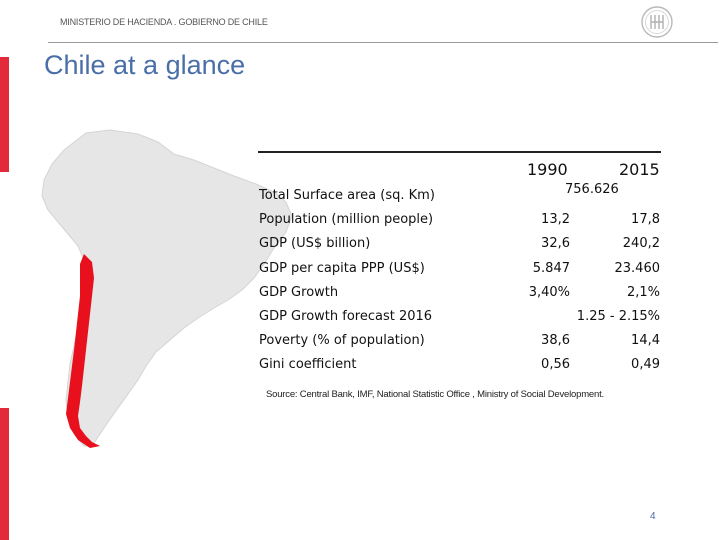 The width and height of the screenshot is (720, 540). Describe the element at coordinates (551, 268) in the screenshot. I see `value-gdp-per-capita-1990: 5.847` at that location.